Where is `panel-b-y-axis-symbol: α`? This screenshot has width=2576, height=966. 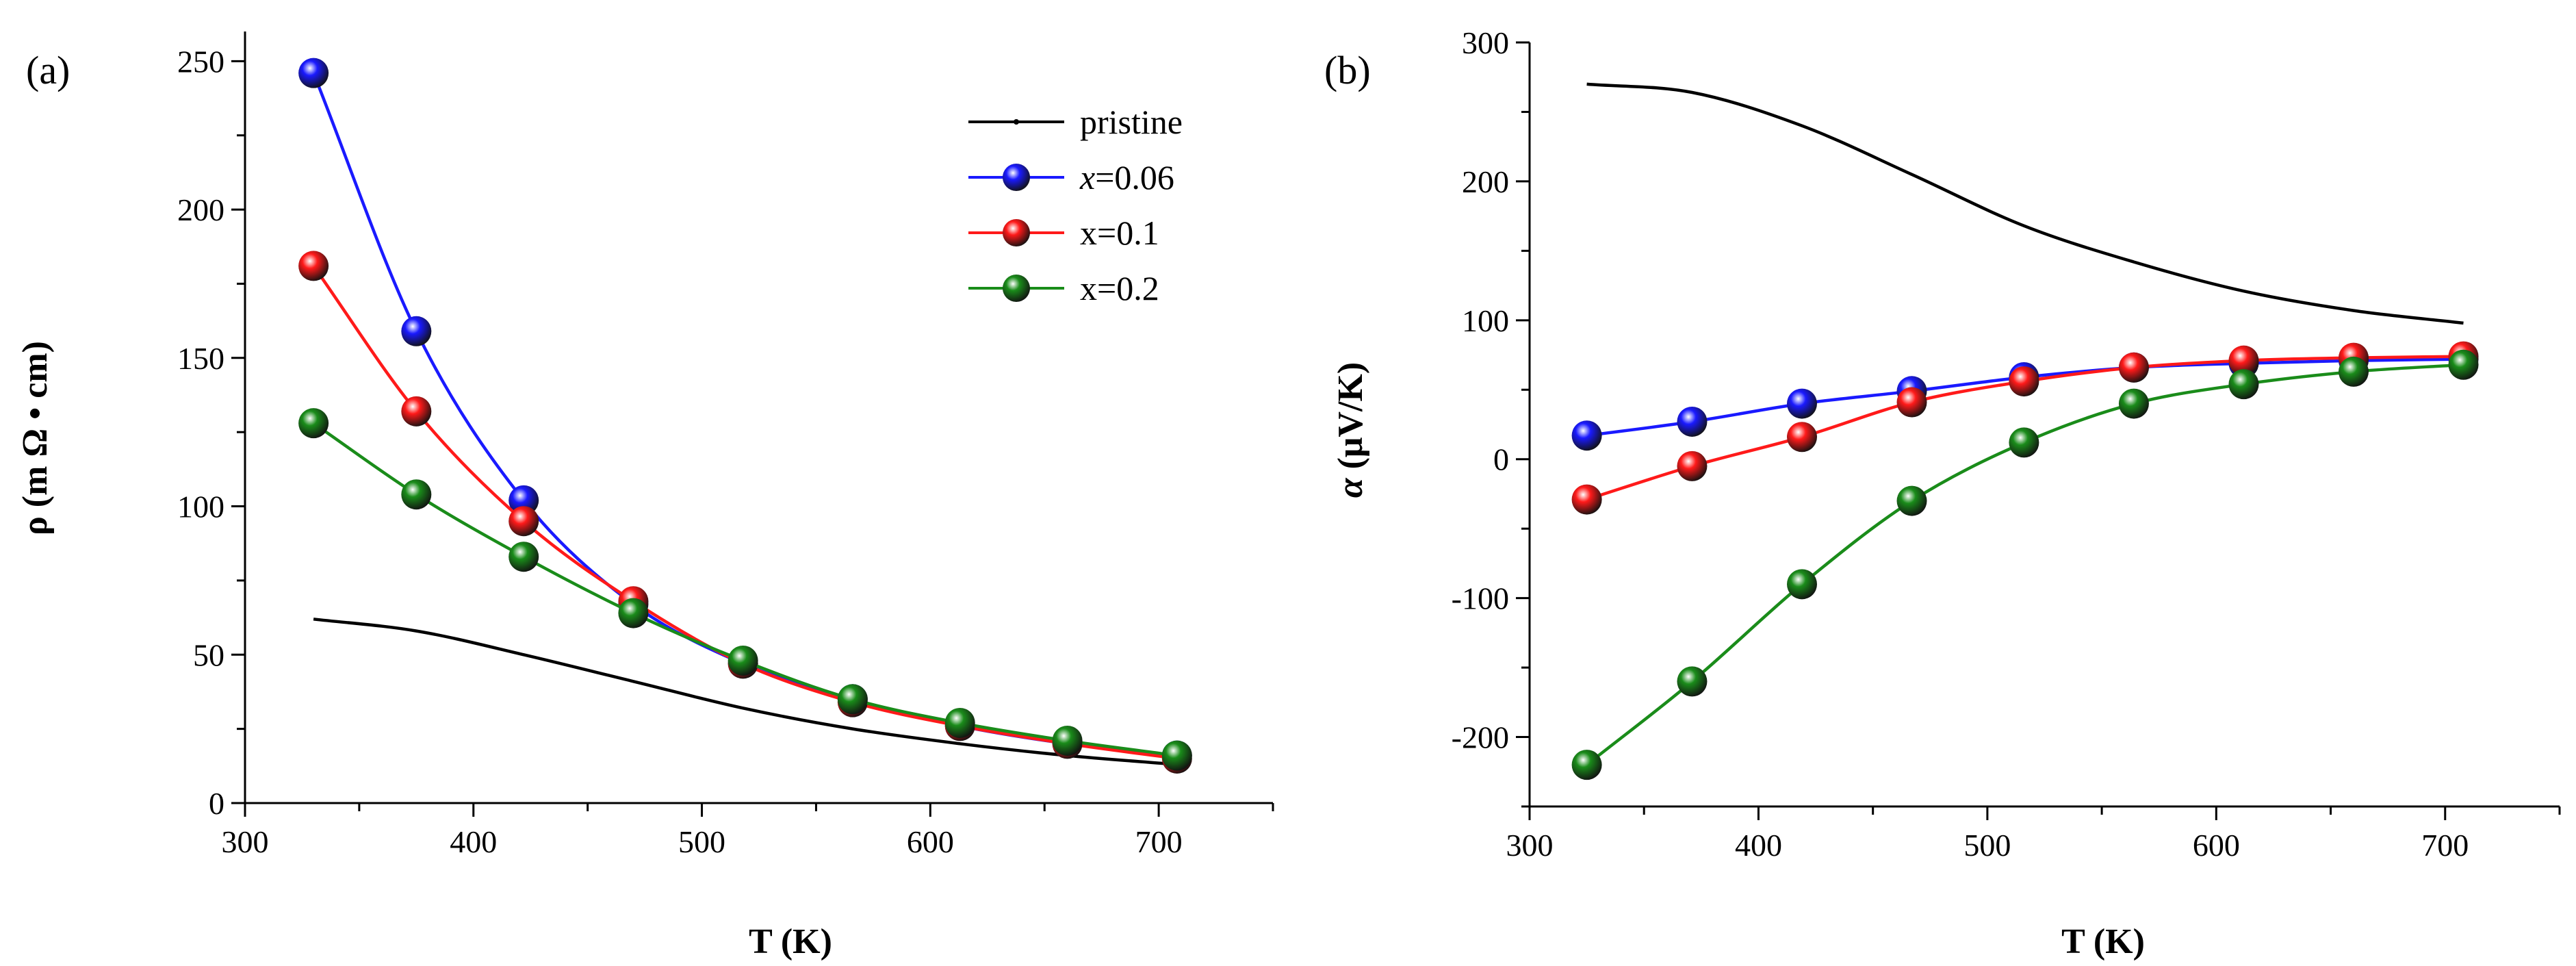
panel-b-y-axis-symbol: α is located at coordinates (1350, 487).